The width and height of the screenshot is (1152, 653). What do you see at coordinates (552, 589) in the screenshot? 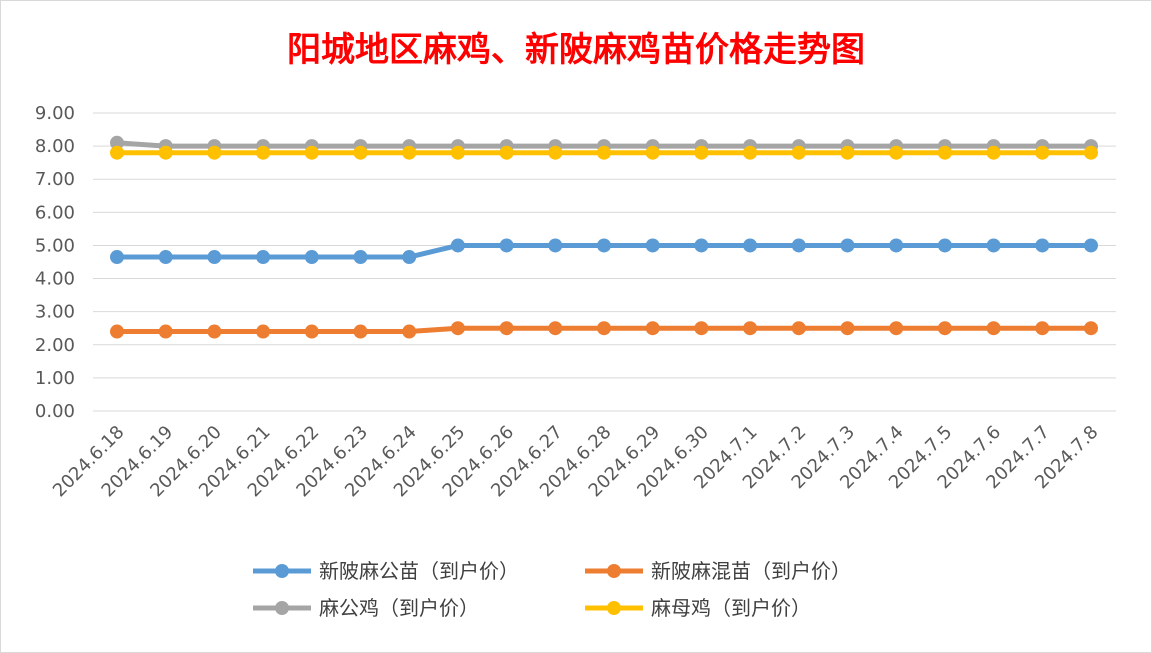
I see `legend: 新陂麻公苗（到户价） 新陂麻混苗（到户价） 麻公鸡（到户价） 麻母鸡（到户价）` at bounding box center [552, 589].